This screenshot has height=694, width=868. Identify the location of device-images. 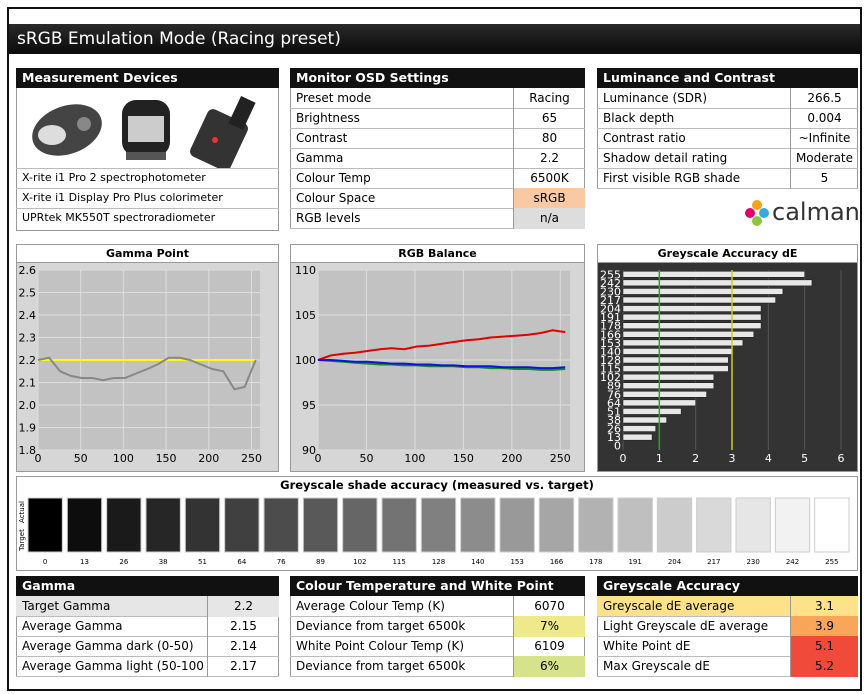
(144, 132).